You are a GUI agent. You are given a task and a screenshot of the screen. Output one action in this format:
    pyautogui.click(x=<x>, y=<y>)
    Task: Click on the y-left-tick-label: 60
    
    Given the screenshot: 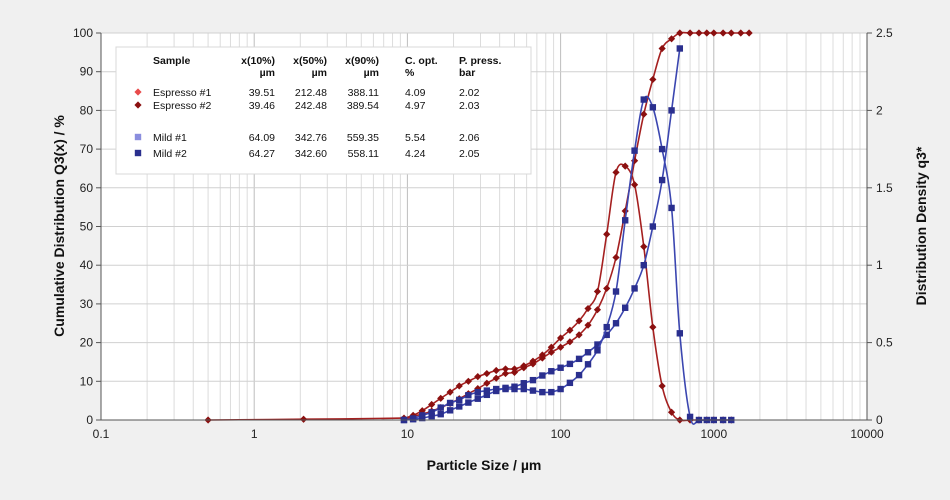 What is the action you would take?
    pyautogui.click(x=87, y=188)
    